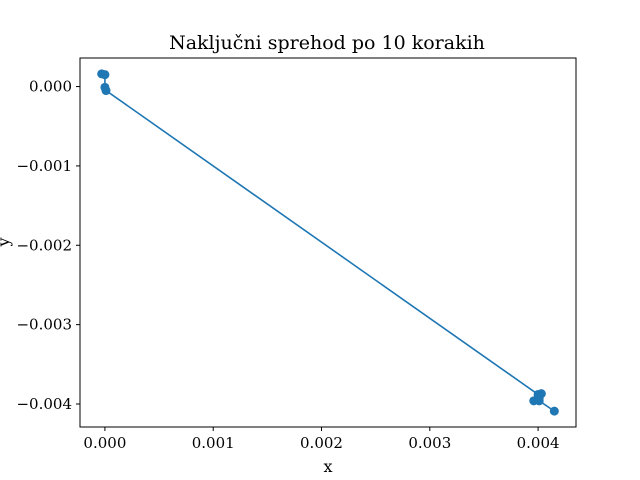 The width and height of the screenshot is (640, 480). I want to click on y-tick-label: −0.003, so click(44, 325).